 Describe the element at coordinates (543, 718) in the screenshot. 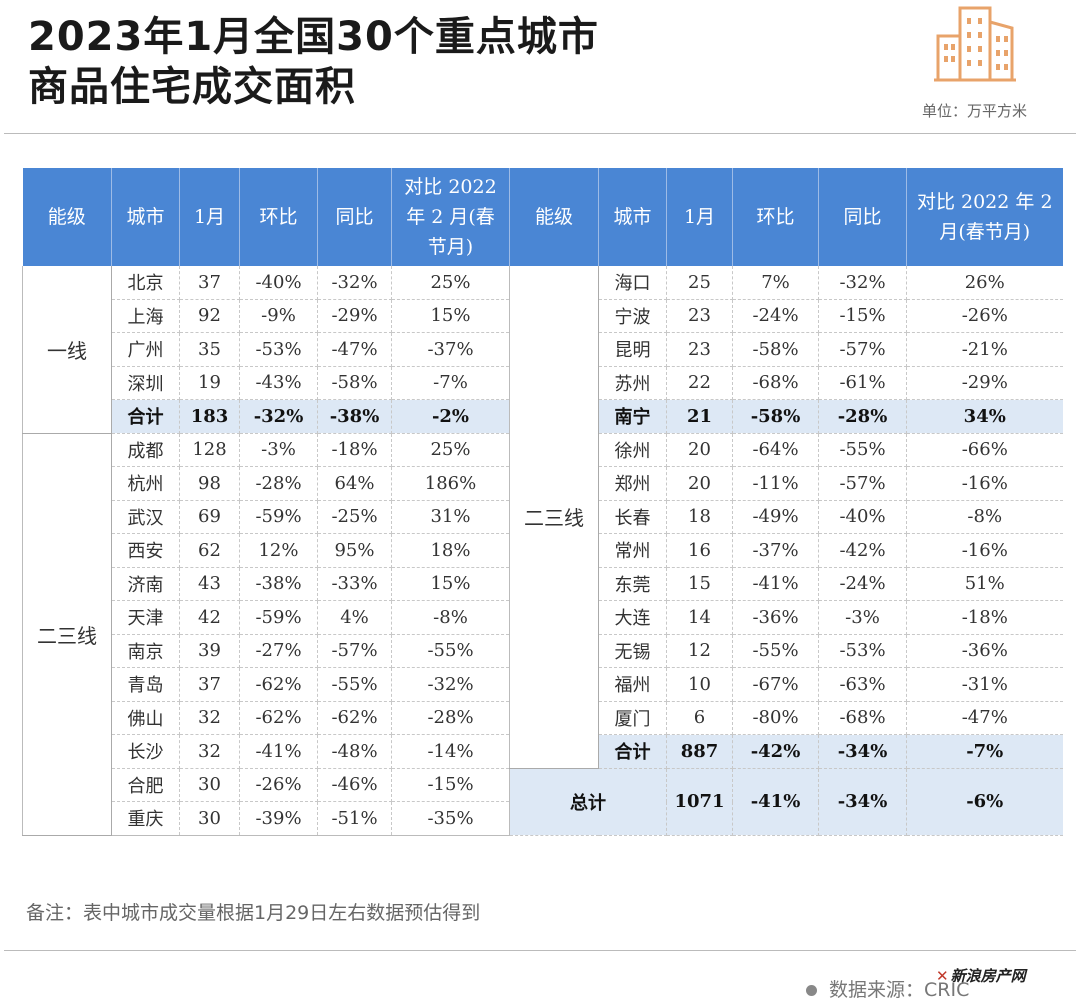

I see `table-row: 佛山 32 -62% -62% -28% 厦门 6 -80% -68% -47%` at that location.